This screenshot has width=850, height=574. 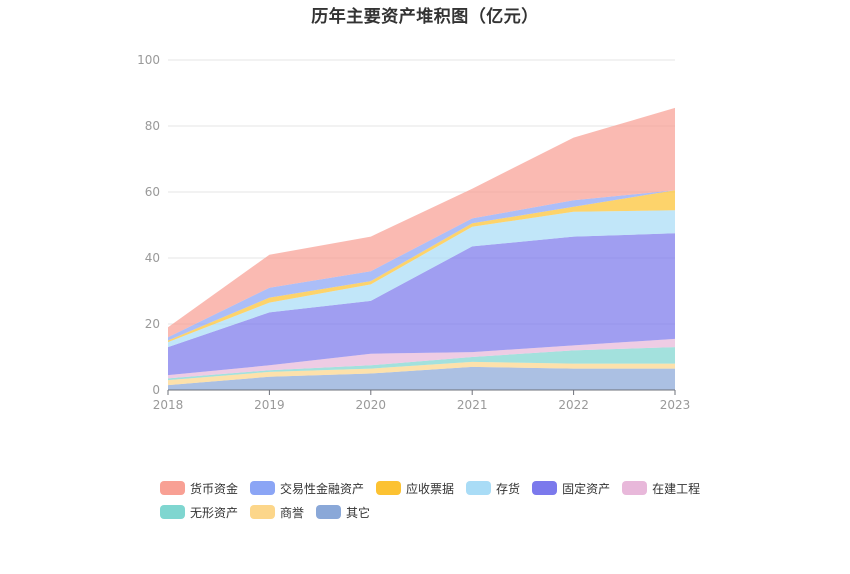 What do you see at coordinates (152, 126) in the screenshot?
I see `y-tick-label: 80` at bounding box center [152, 126].